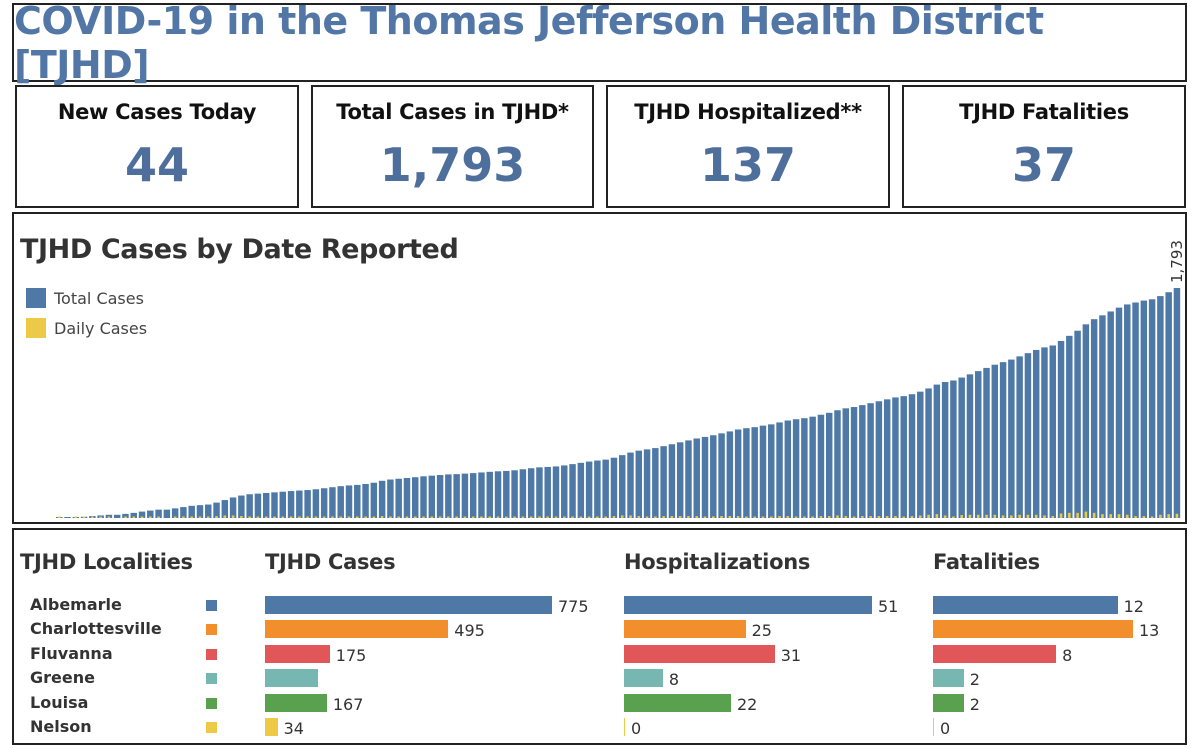  What do you see at coordinates (748, 605) in the screenshot?
I see `hosp-bar` at bounding box center [748, 605].